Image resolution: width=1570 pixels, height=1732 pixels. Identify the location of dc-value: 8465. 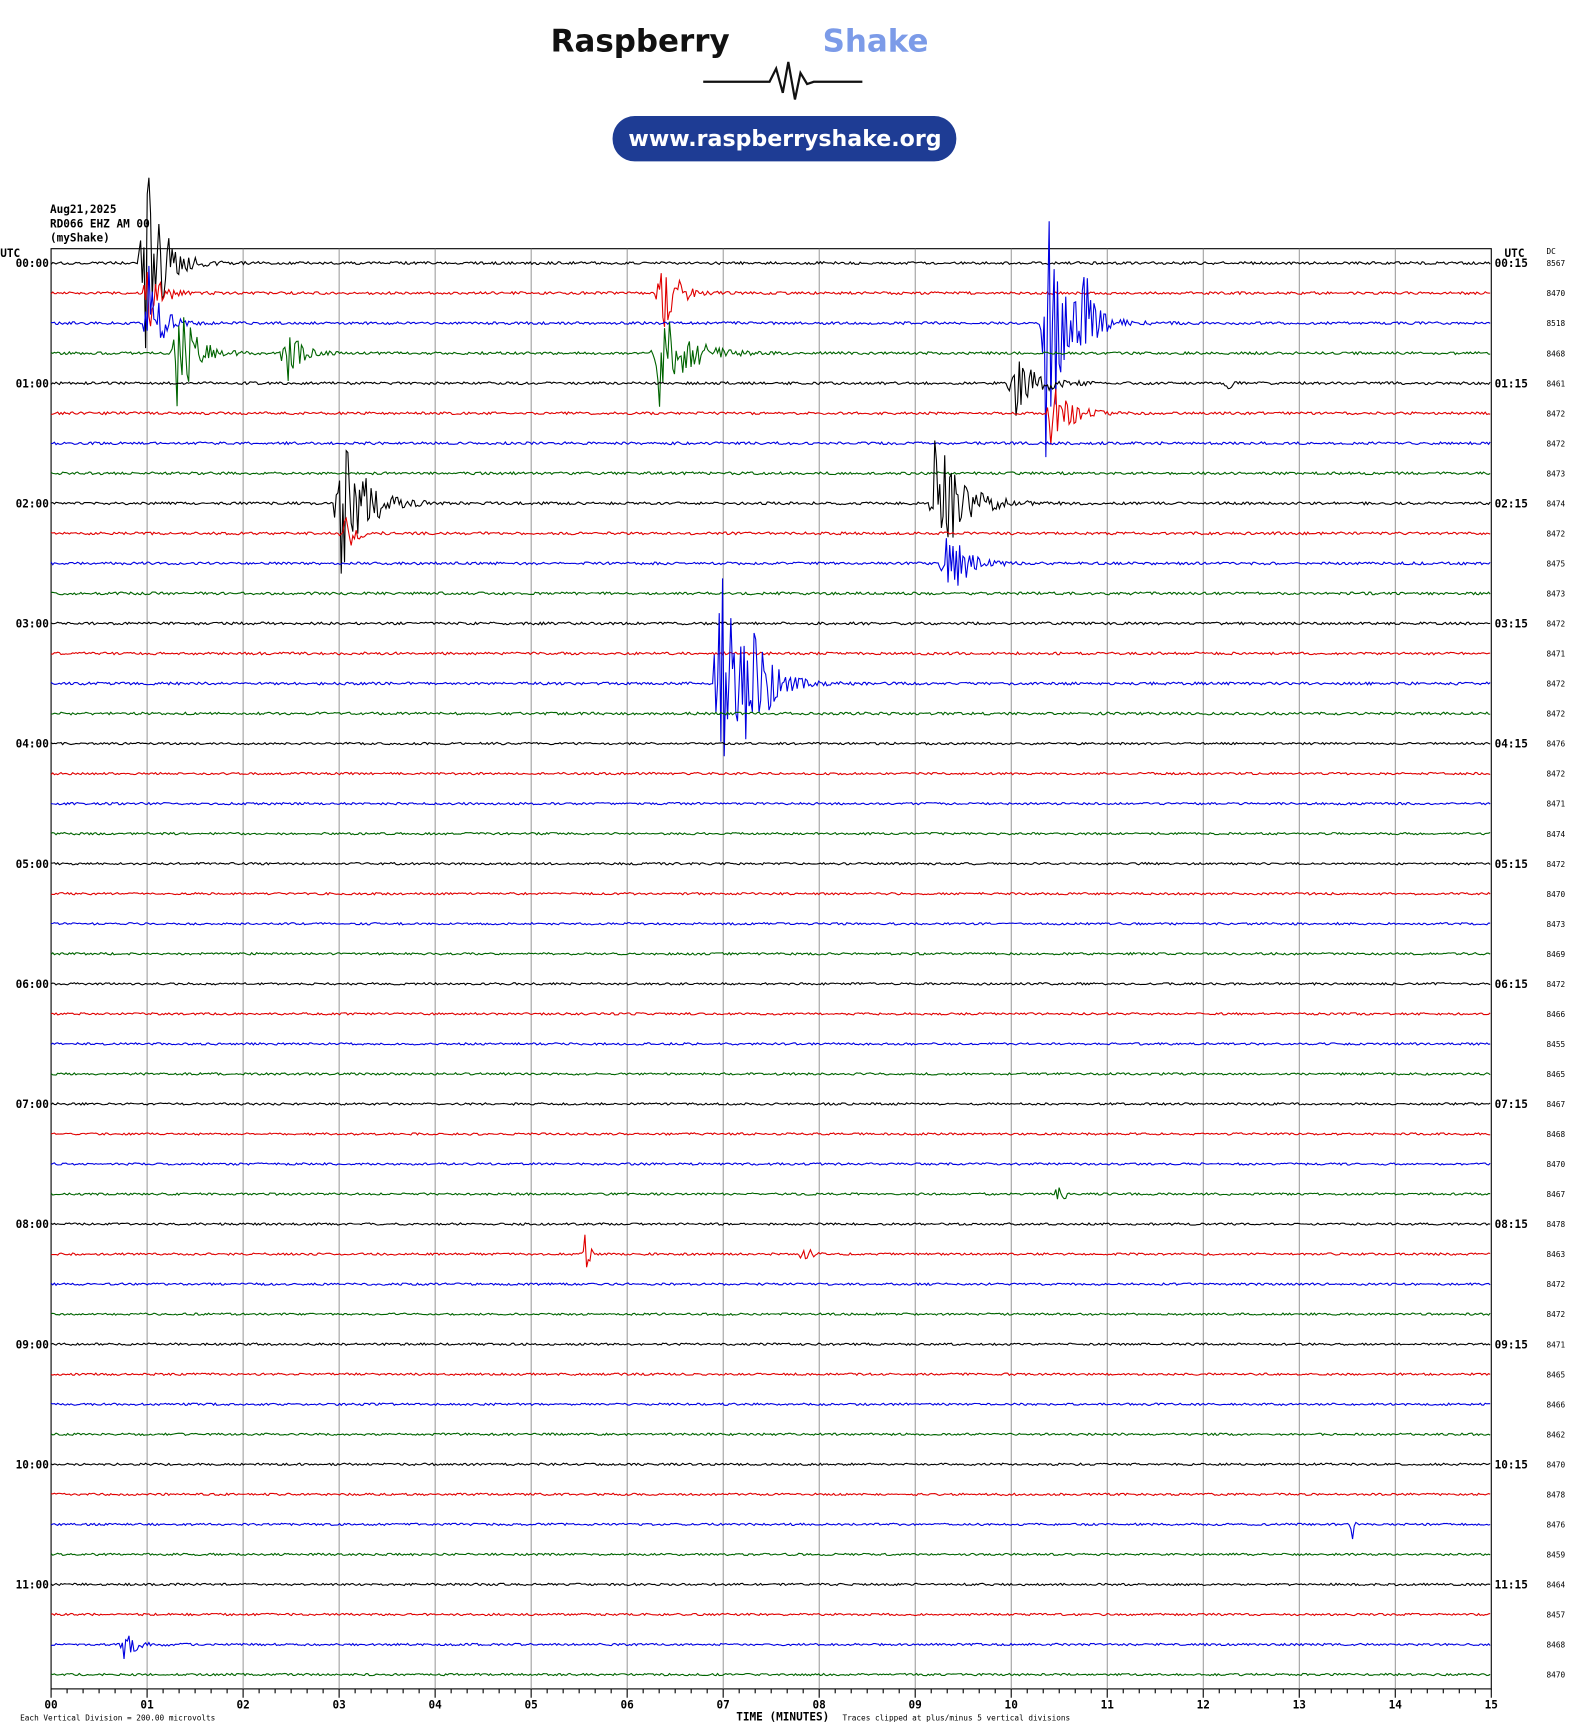
(1556, 1374).